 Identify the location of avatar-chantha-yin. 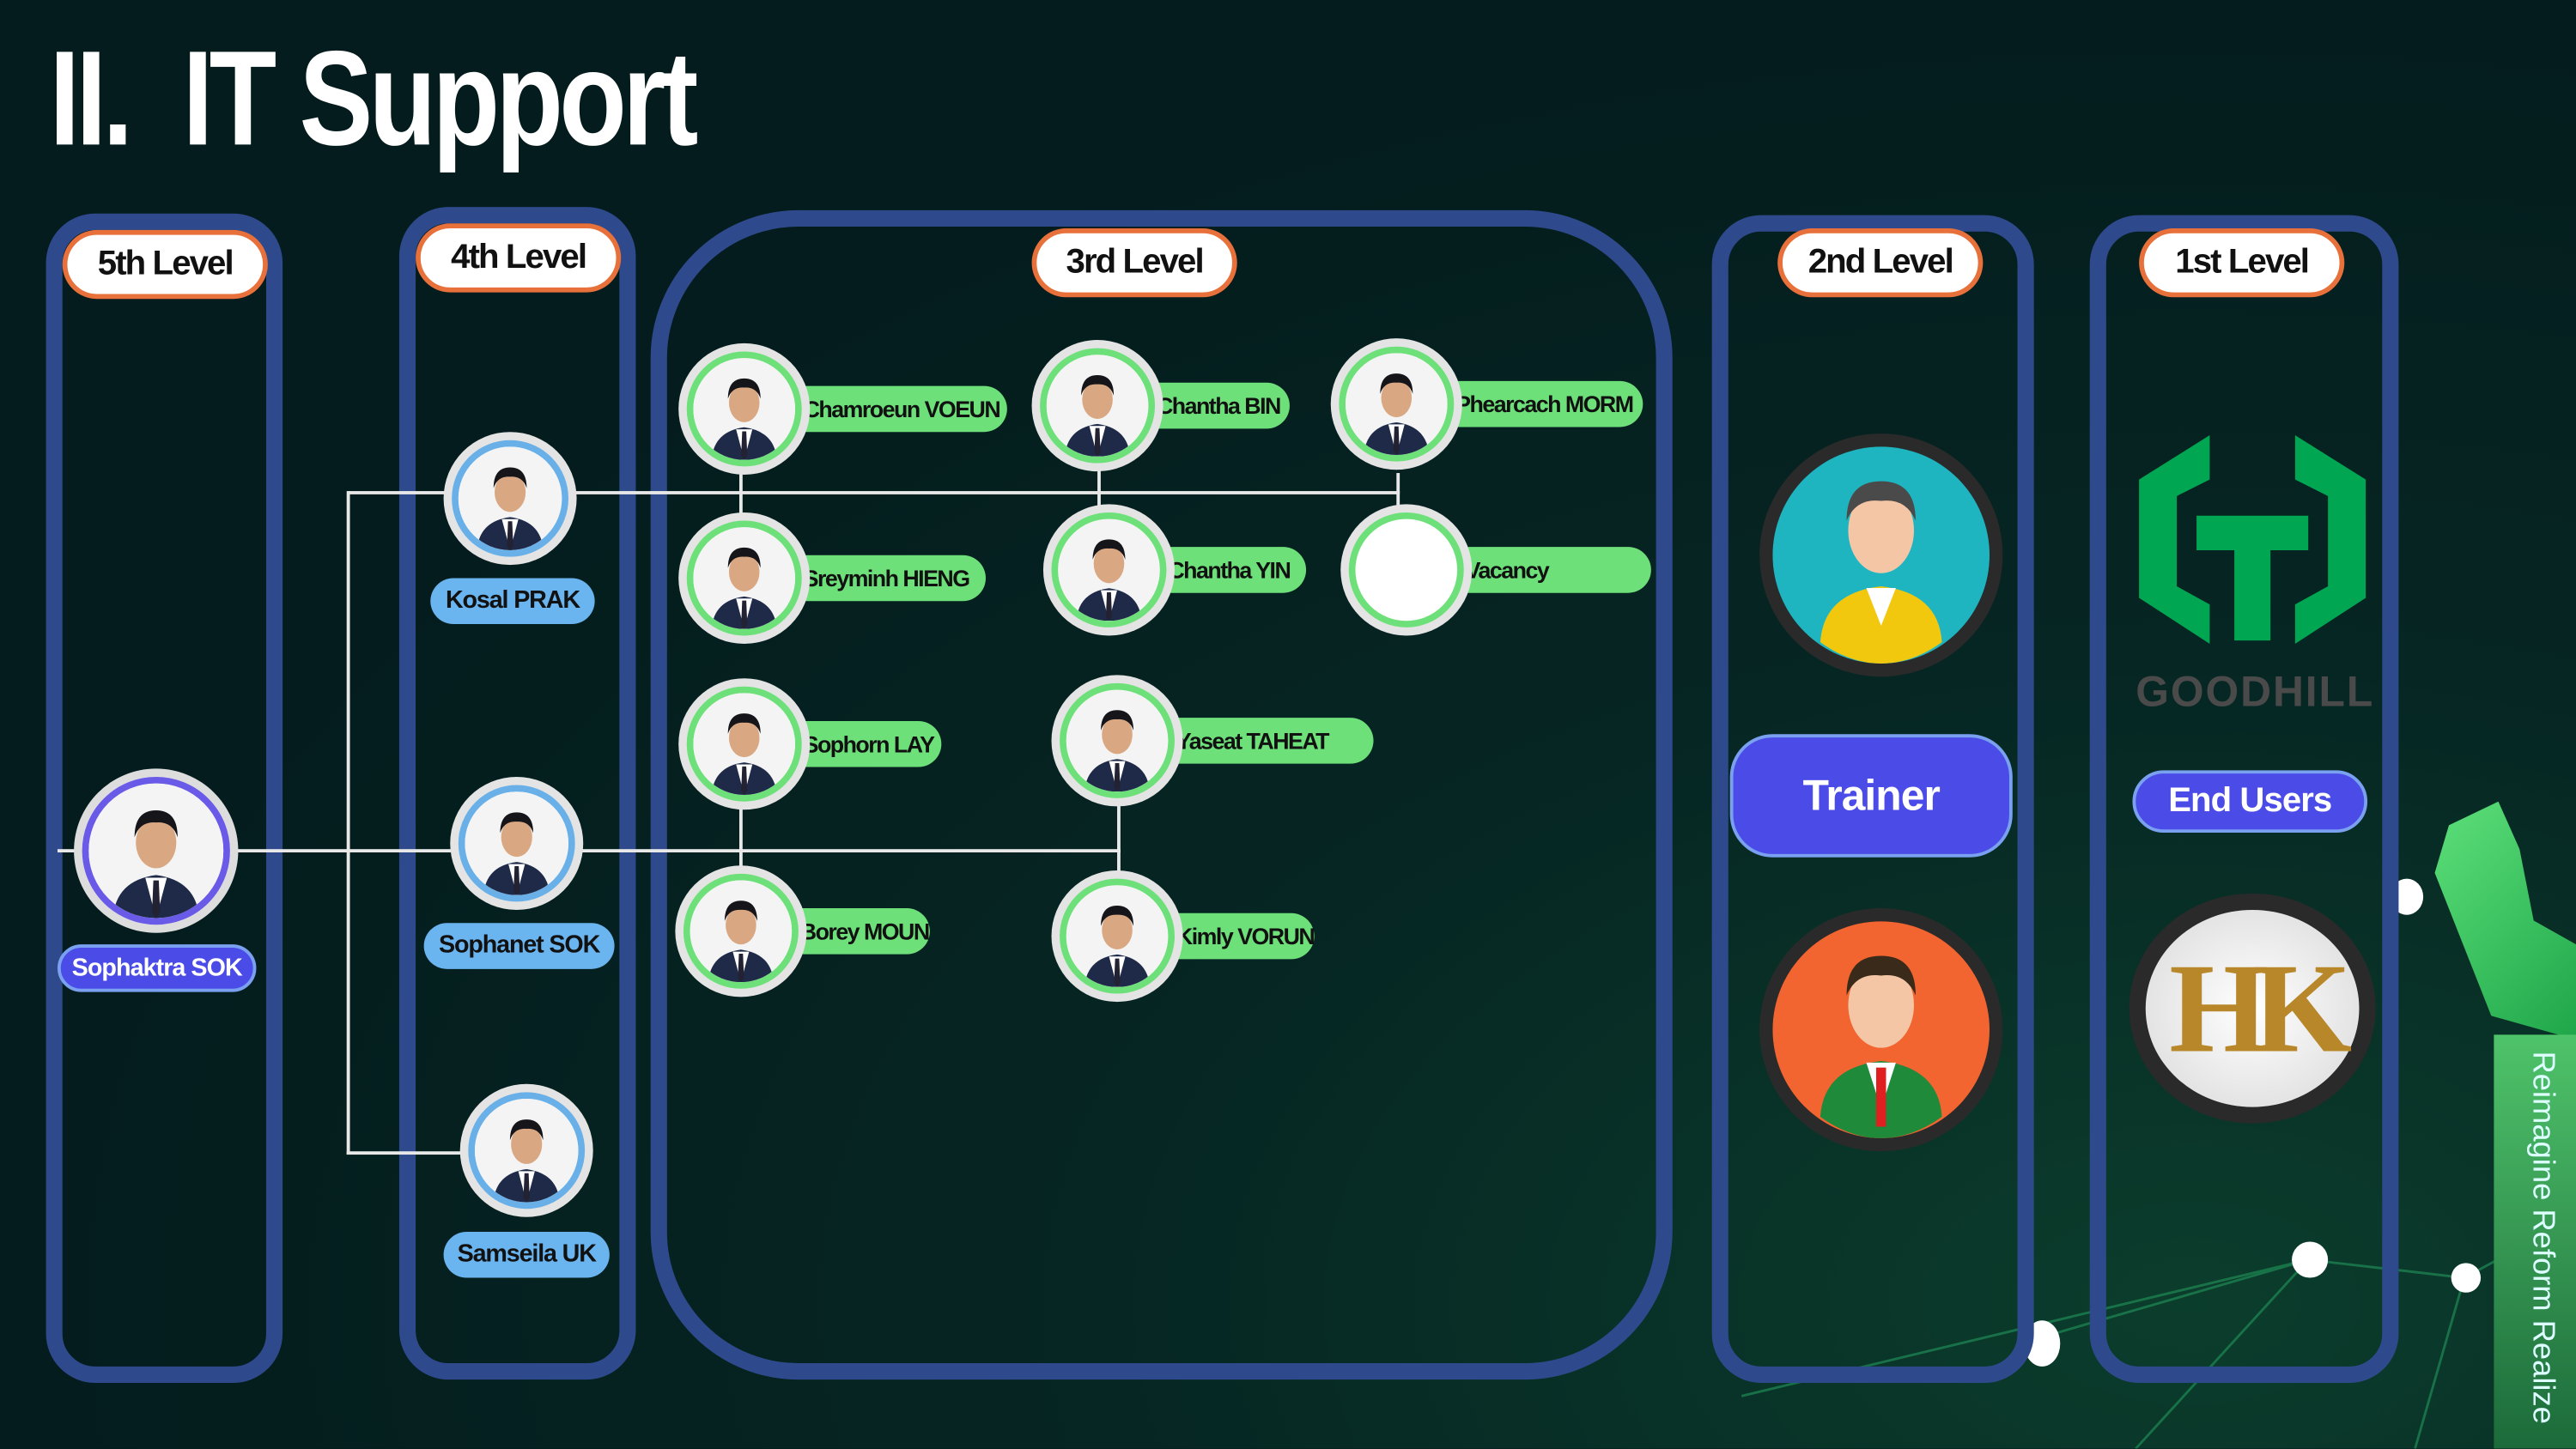
(1109, 570).